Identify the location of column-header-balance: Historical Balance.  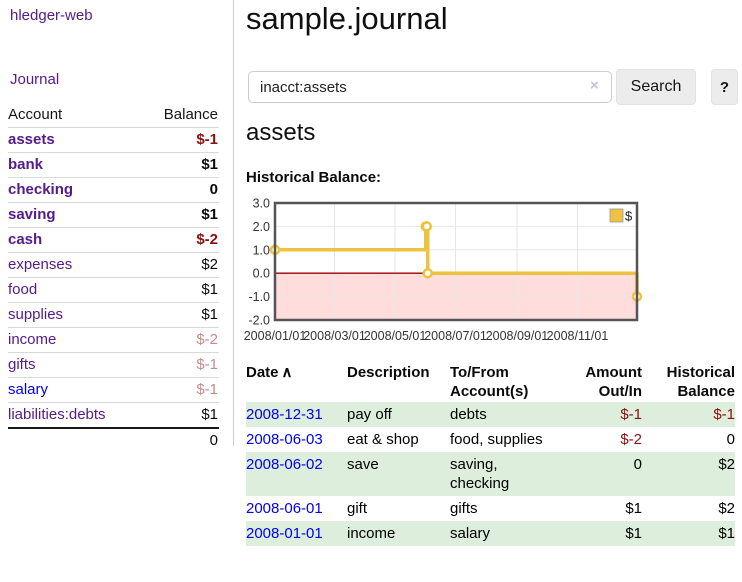
(700, 382).